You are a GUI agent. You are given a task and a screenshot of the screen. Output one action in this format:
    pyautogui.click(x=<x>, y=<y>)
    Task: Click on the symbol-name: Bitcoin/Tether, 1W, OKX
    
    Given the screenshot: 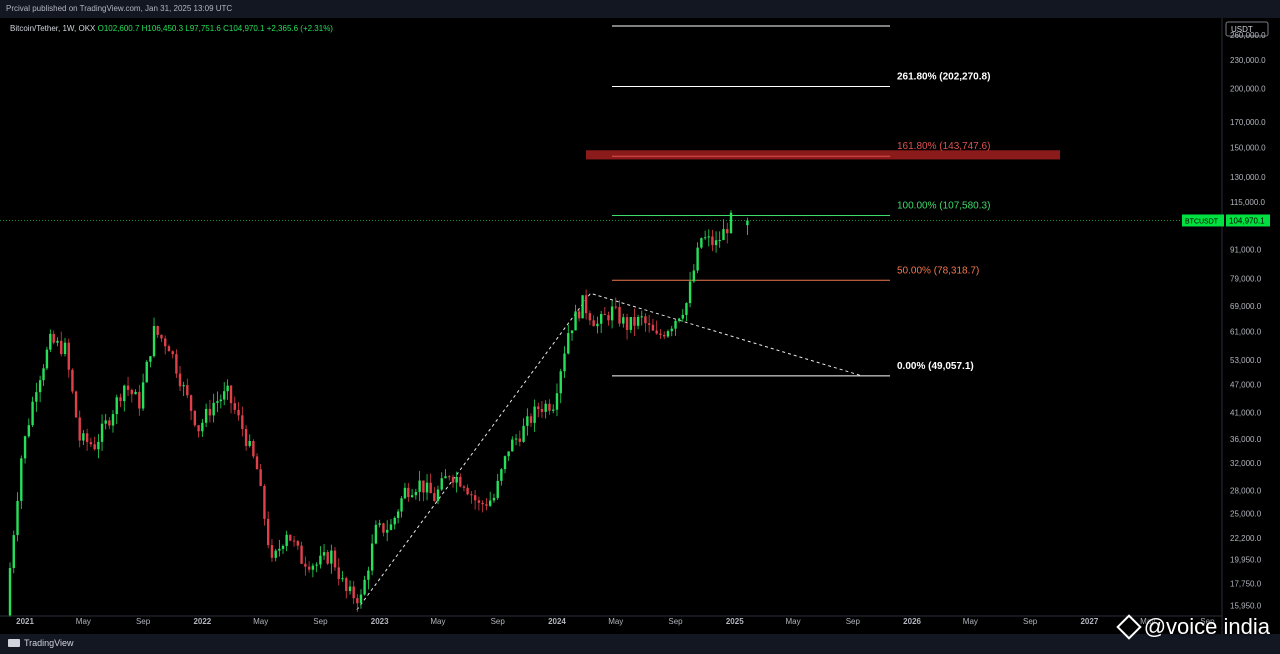 What is the action you would take?
    pyautogui.click(x=53, y=28)
    